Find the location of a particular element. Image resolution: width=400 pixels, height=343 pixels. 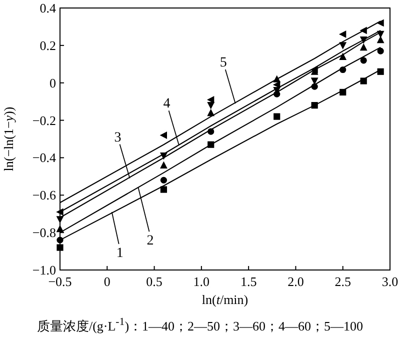

annotation: 4 is located at coordinates (166, 104).